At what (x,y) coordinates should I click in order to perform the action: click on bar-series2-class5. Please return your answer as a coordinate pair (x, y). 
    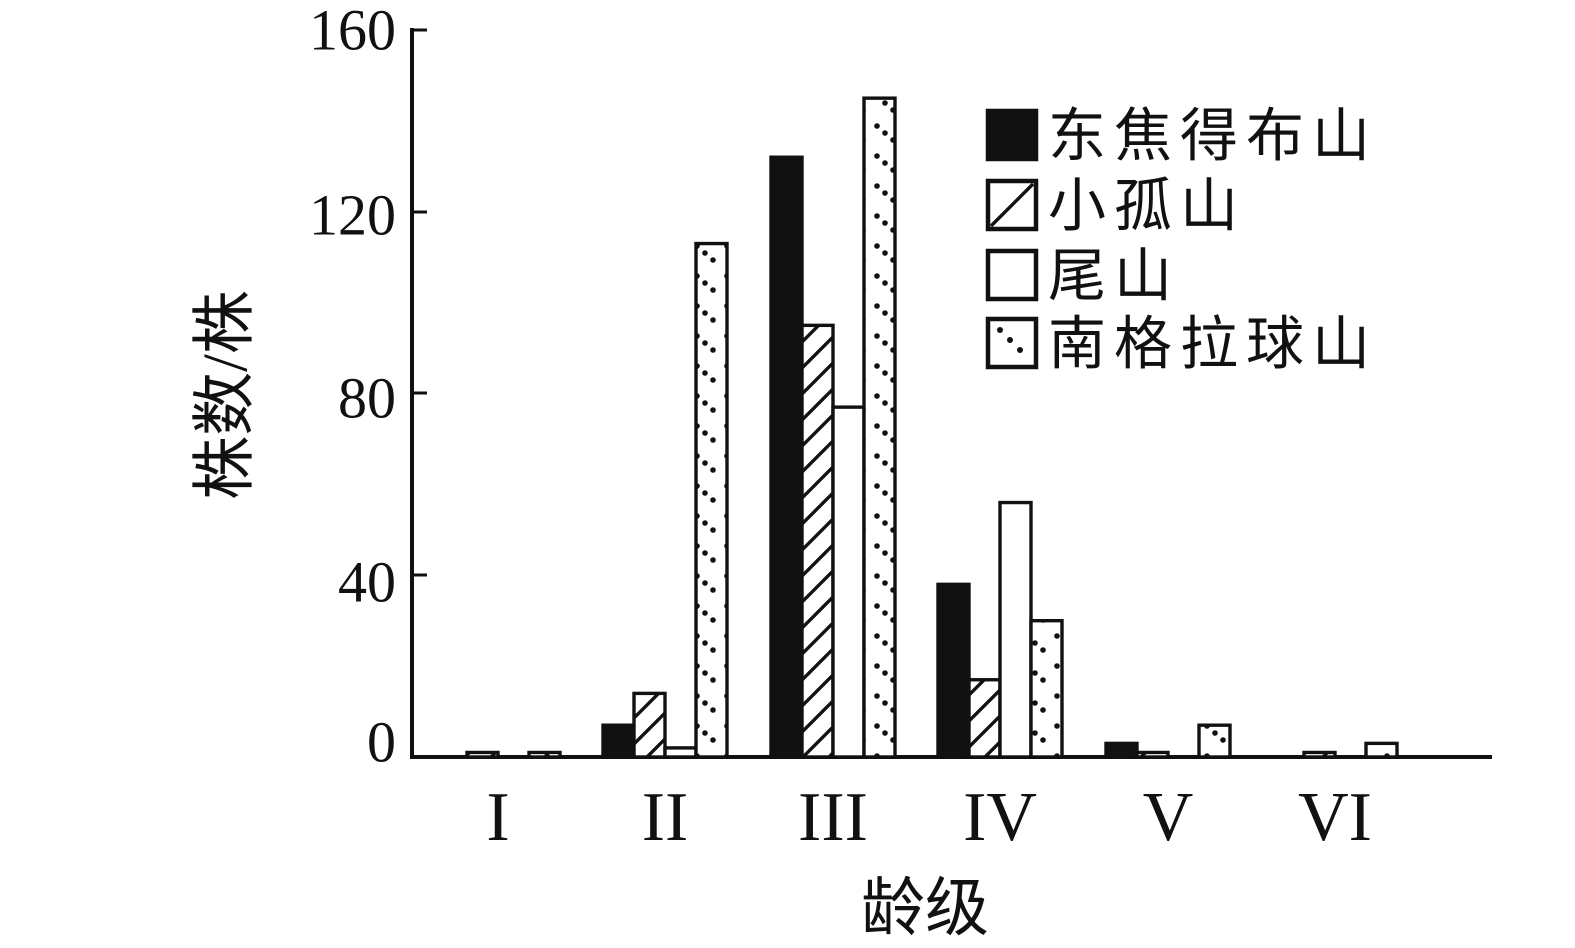
    Looking at the image, I should click on (1152, 754).